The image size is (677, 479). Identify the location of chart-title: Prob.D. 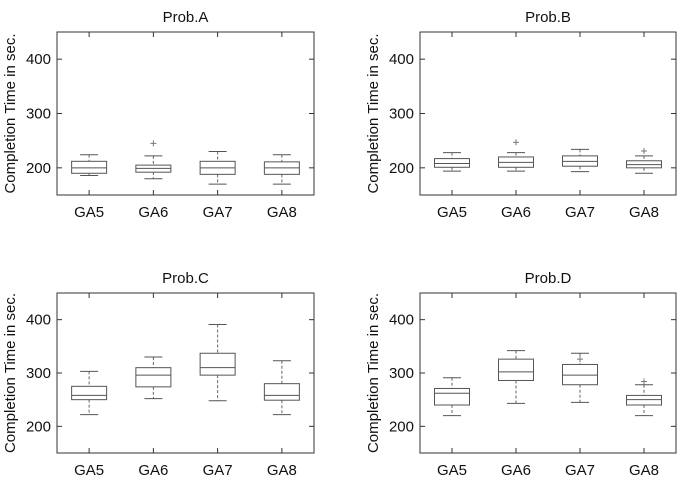
(548, 278).